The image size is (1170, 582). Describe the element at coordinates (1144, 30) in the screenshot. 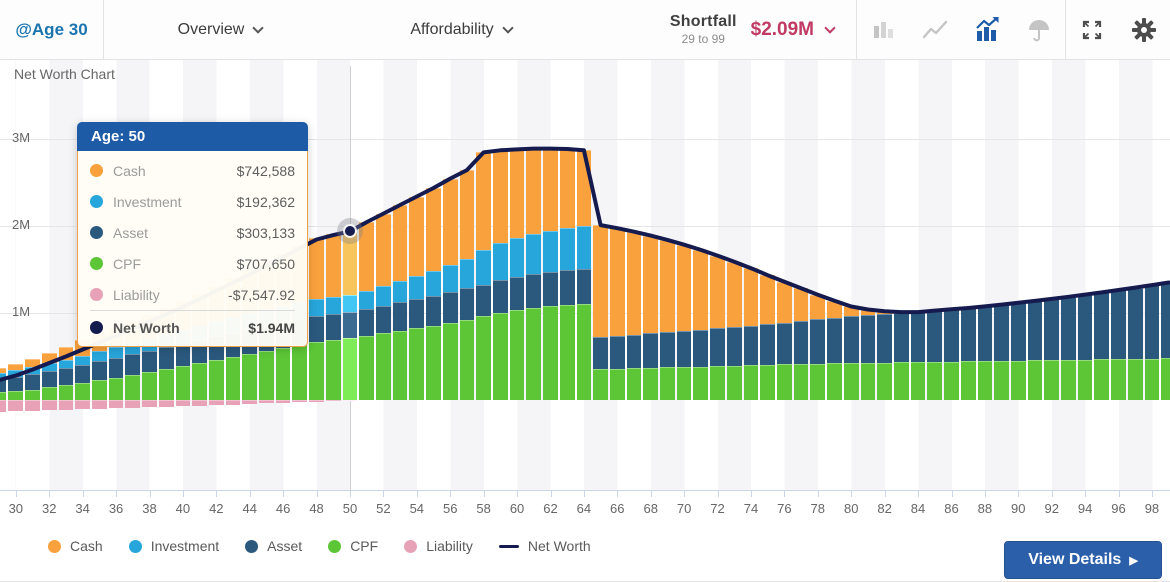

I see `settings-gear-icon` at that location.